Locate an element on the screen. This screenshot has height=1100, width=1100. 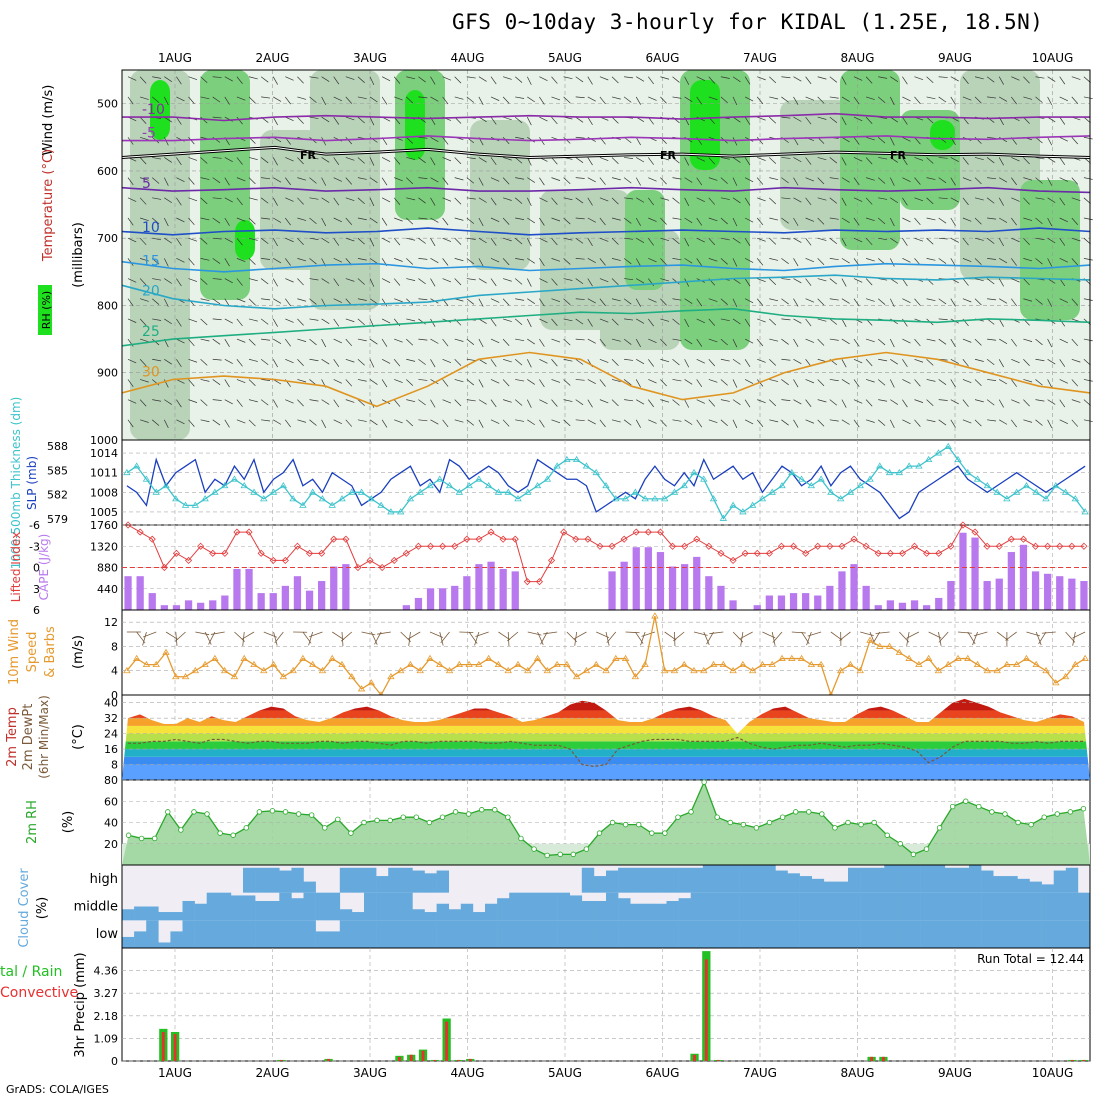
thickness-tick: 579 is located at coordinates (57, 519).